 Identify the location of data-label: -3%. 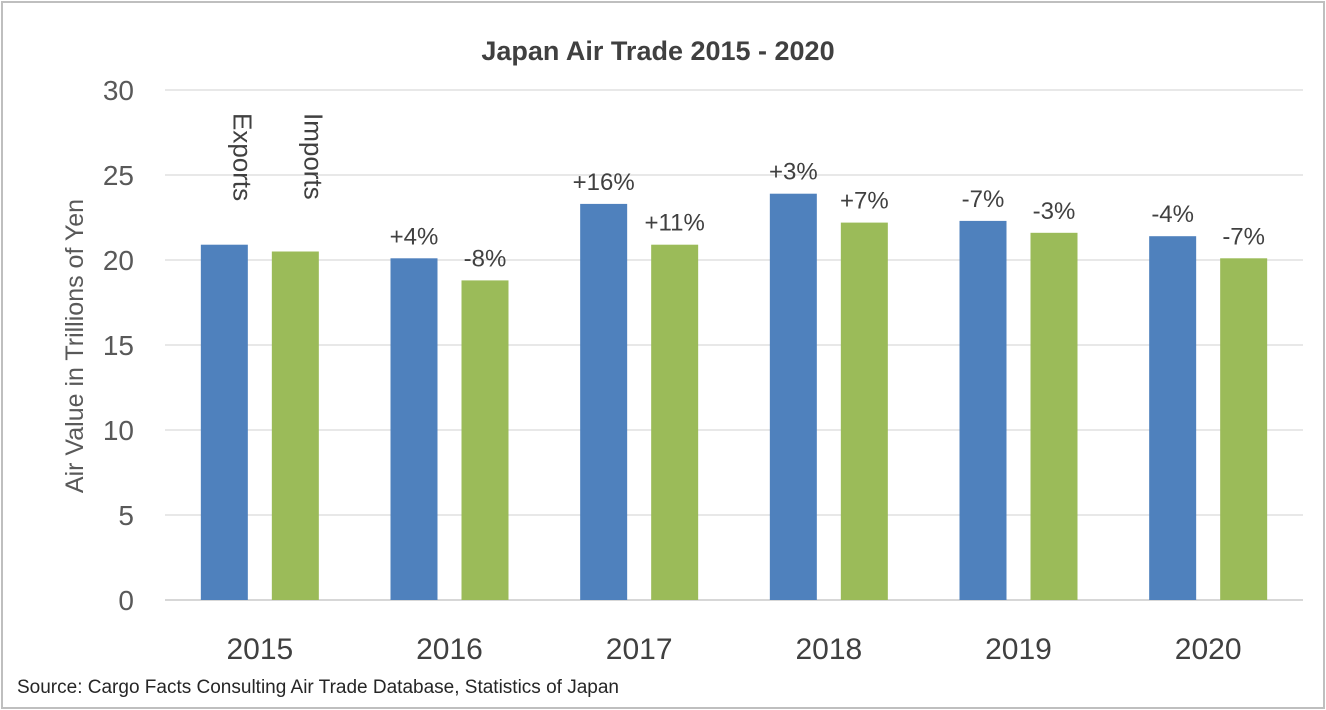
(1054, 211).